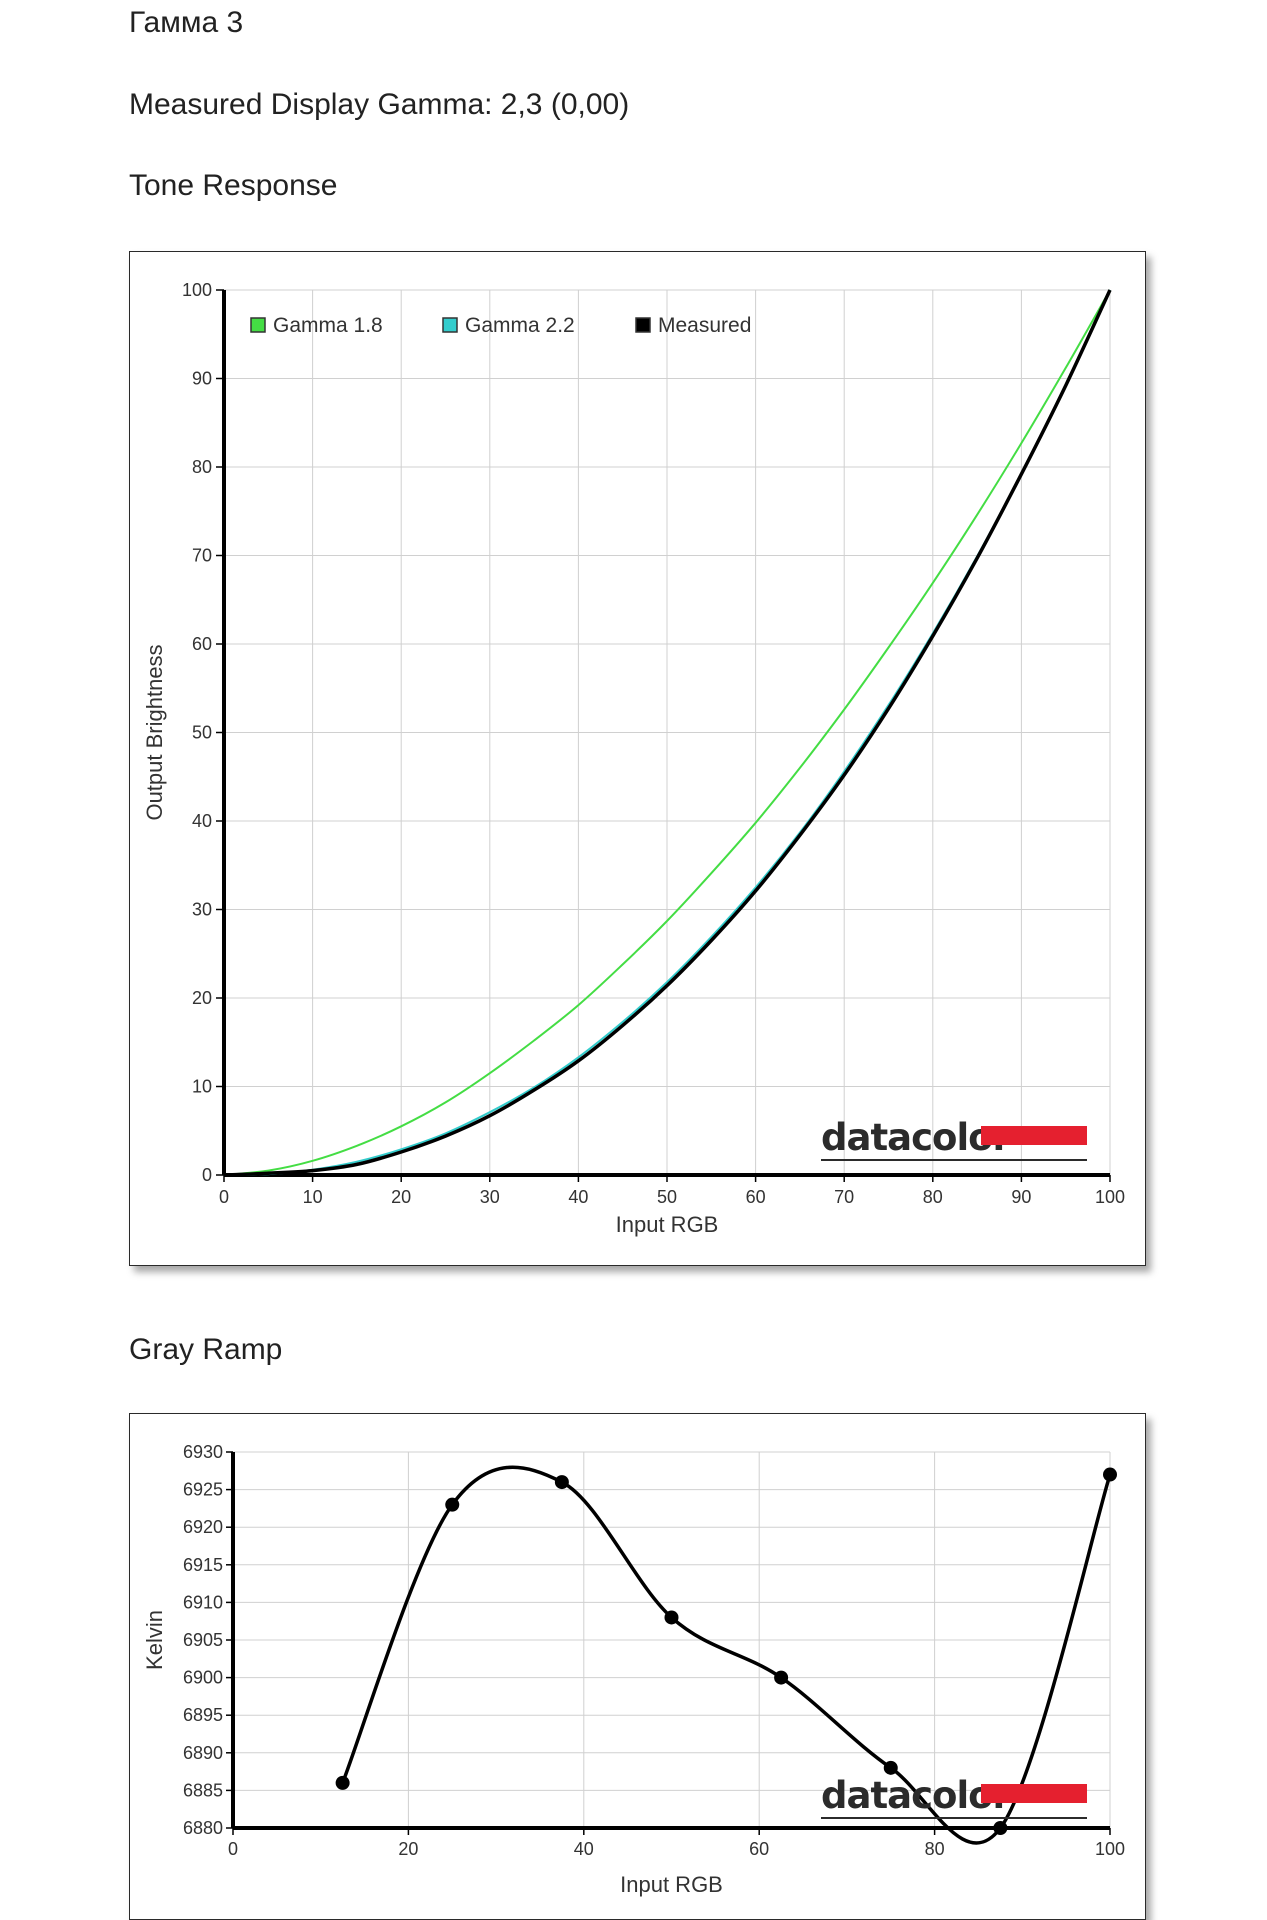 This screenshot has width=1267, height=1920. Describe the element at coordinates (313, 1197) in the screenshot. I see `x-tick-label: 10` at that location.